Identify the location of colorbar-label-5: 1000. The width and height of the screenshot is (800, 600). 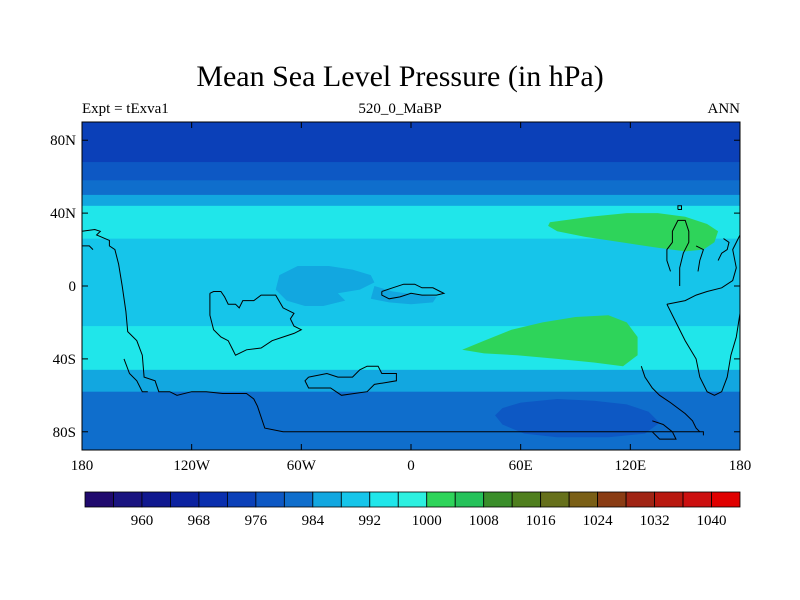
(427, 521).